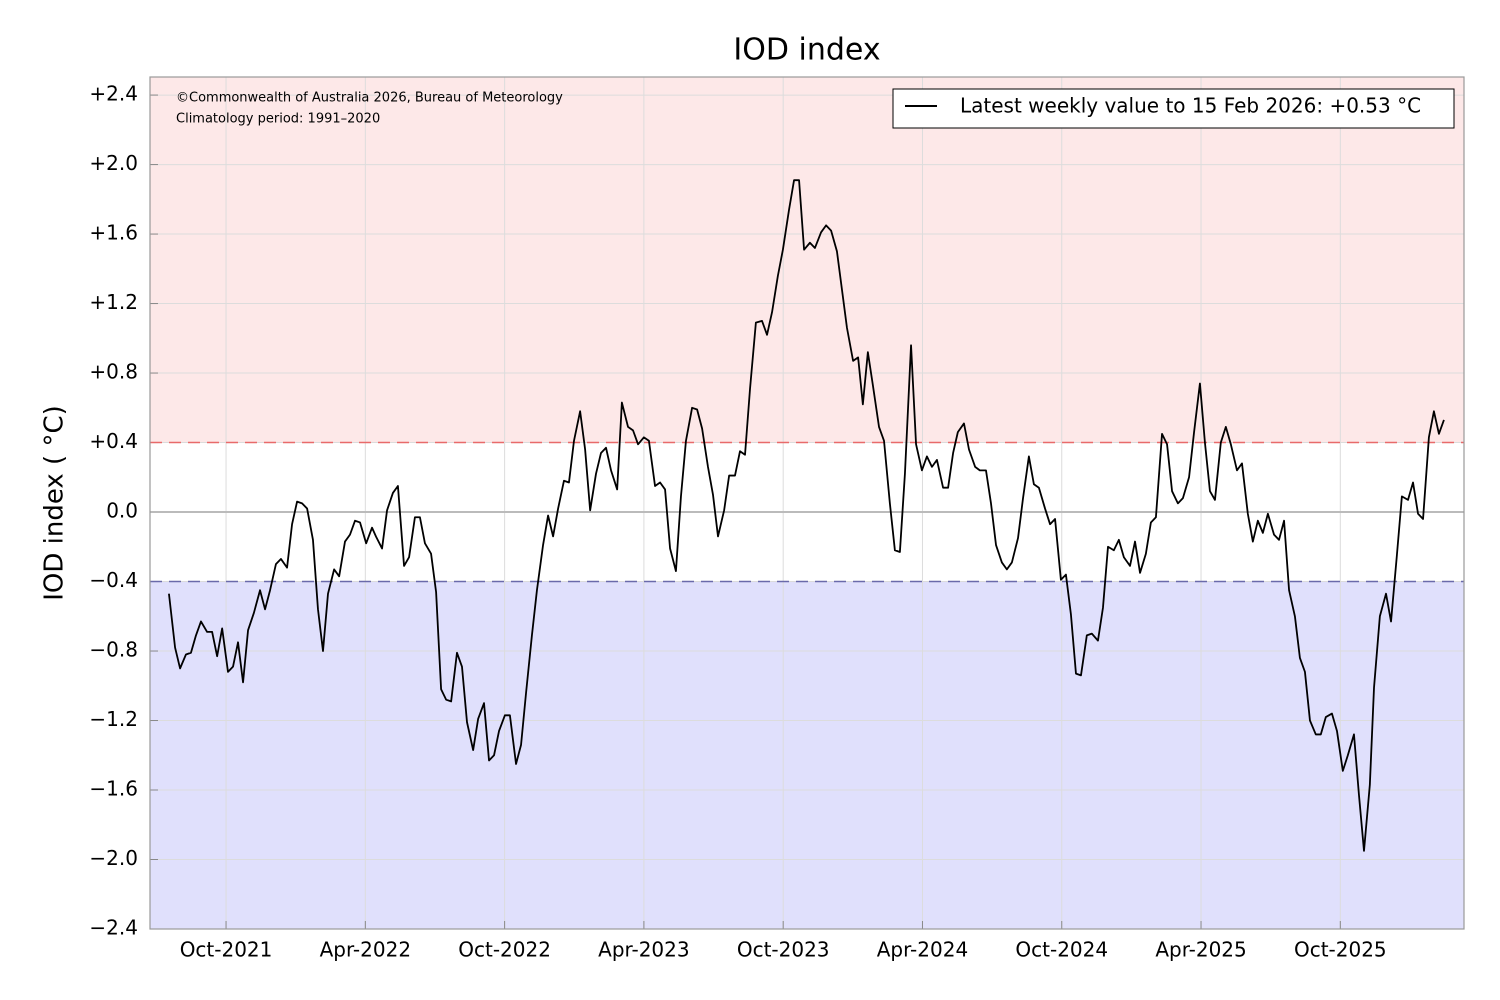 This screenshot has height=1000, width=1500. What do you see at coordinates (113, 372) in the screenshot?
I see `y-tick-label: +0.8` at bounding box center [113, 372].